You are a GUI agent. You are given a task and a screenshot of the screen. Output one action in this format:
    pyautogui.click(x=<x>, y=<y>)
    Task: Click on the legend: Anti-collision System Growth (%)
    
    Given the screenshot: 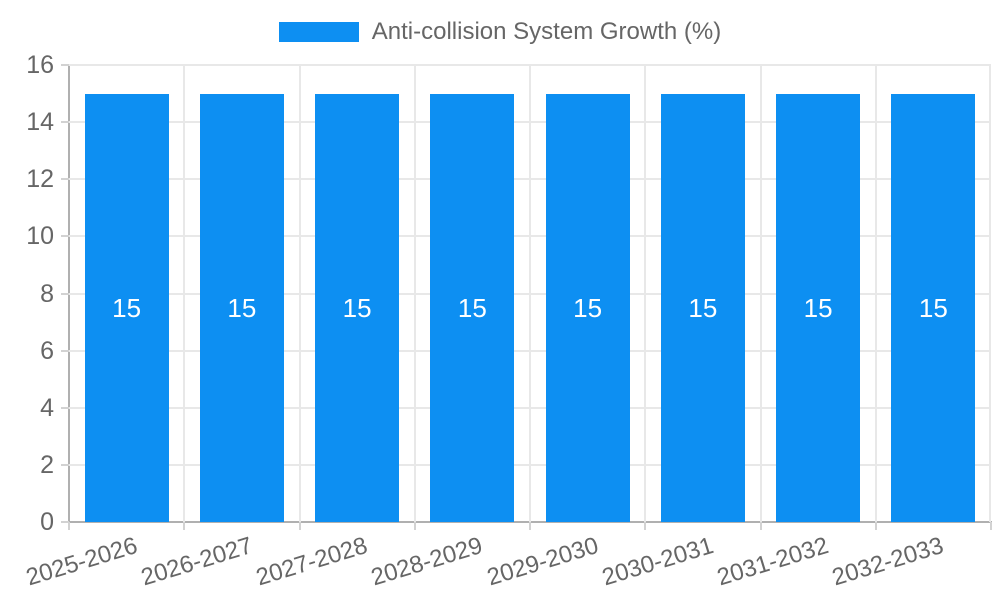 What is the action you would take?
    pyautogui.click(x=500, y=32)
    